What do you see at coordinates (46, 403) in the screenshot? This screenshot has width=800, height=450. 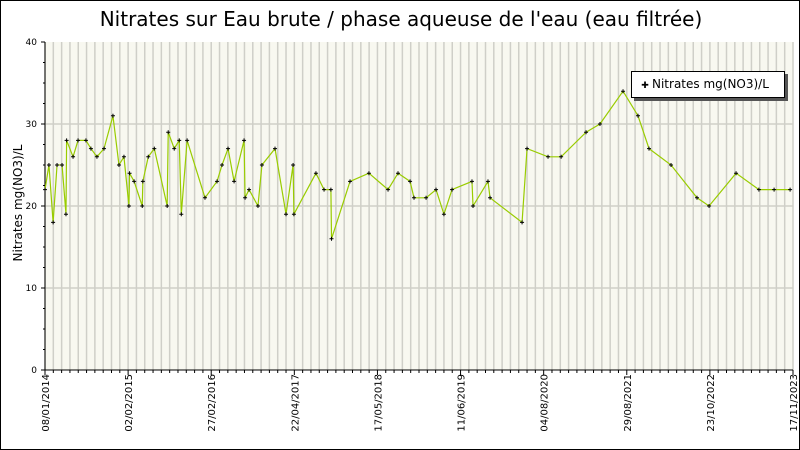 I see `x-tick-label: 08/01/2014` at bounding box center [46, 403].